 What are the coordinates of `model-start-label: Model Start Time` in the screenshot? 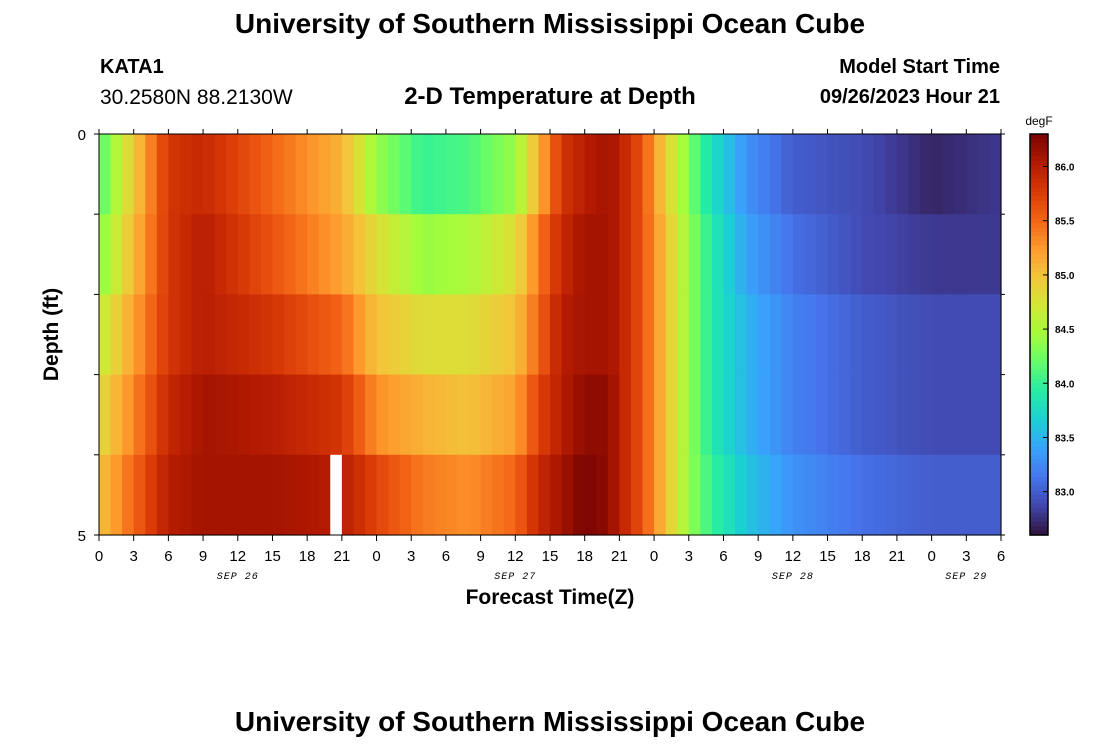 It's located at (919, 67).